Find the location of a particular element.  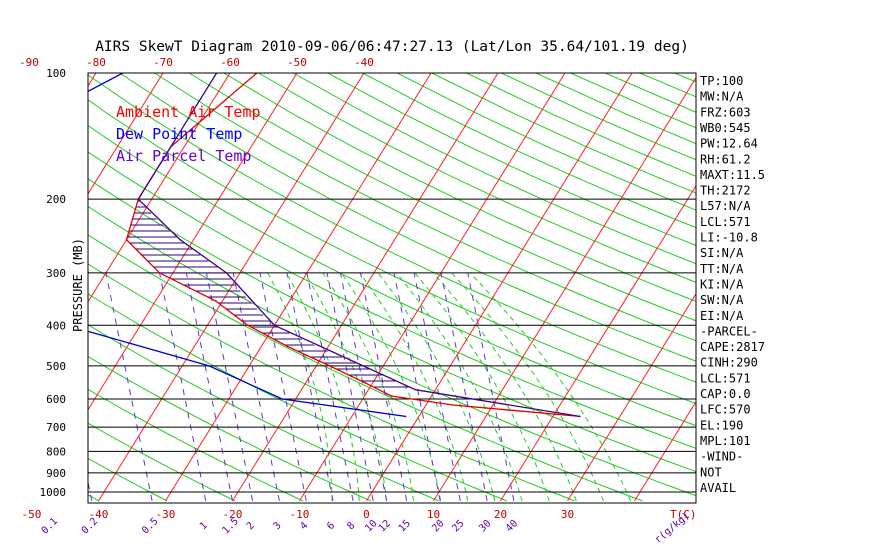

stat-item: SI:N/A is located at coordinates (722, 253).